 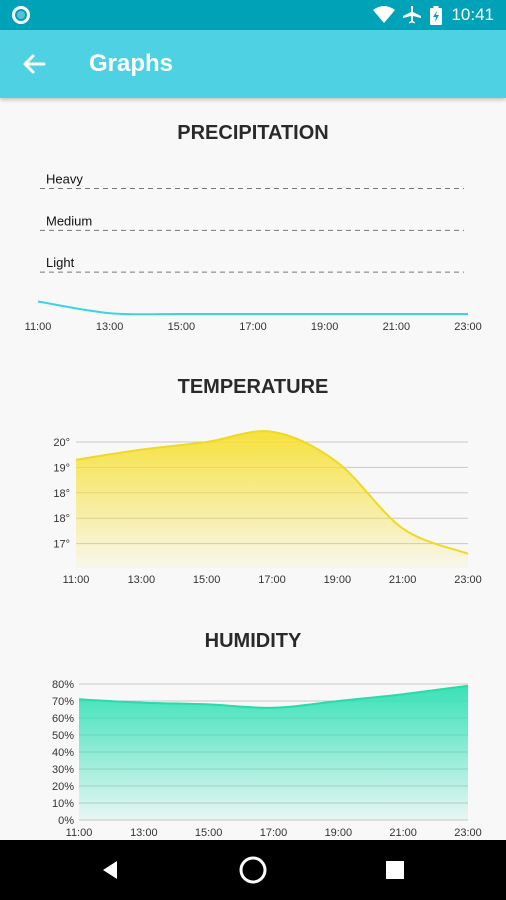 I want to click on arrow-back-icon, so click(x=34, y=64).